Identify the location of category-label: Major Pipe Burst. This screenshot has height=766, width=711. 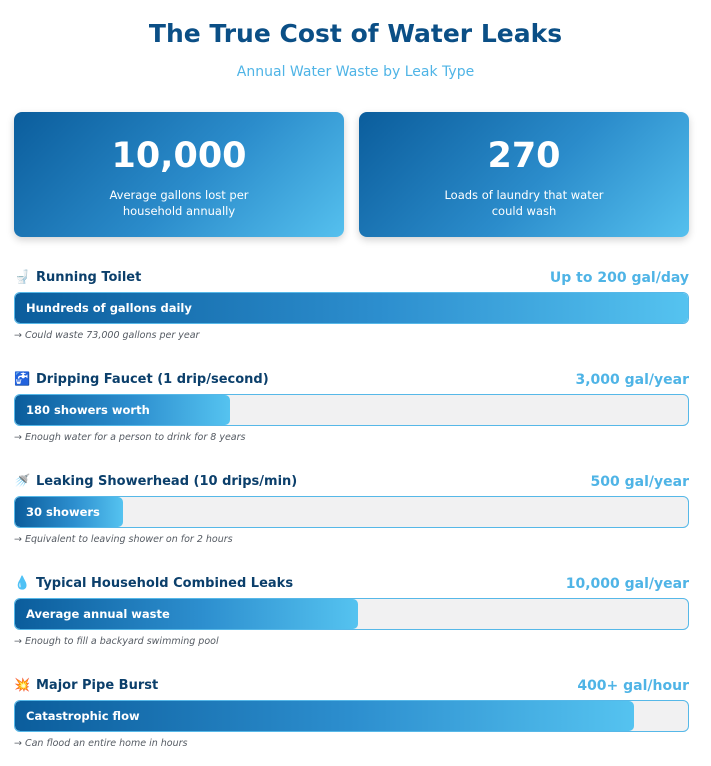
(97, 685).